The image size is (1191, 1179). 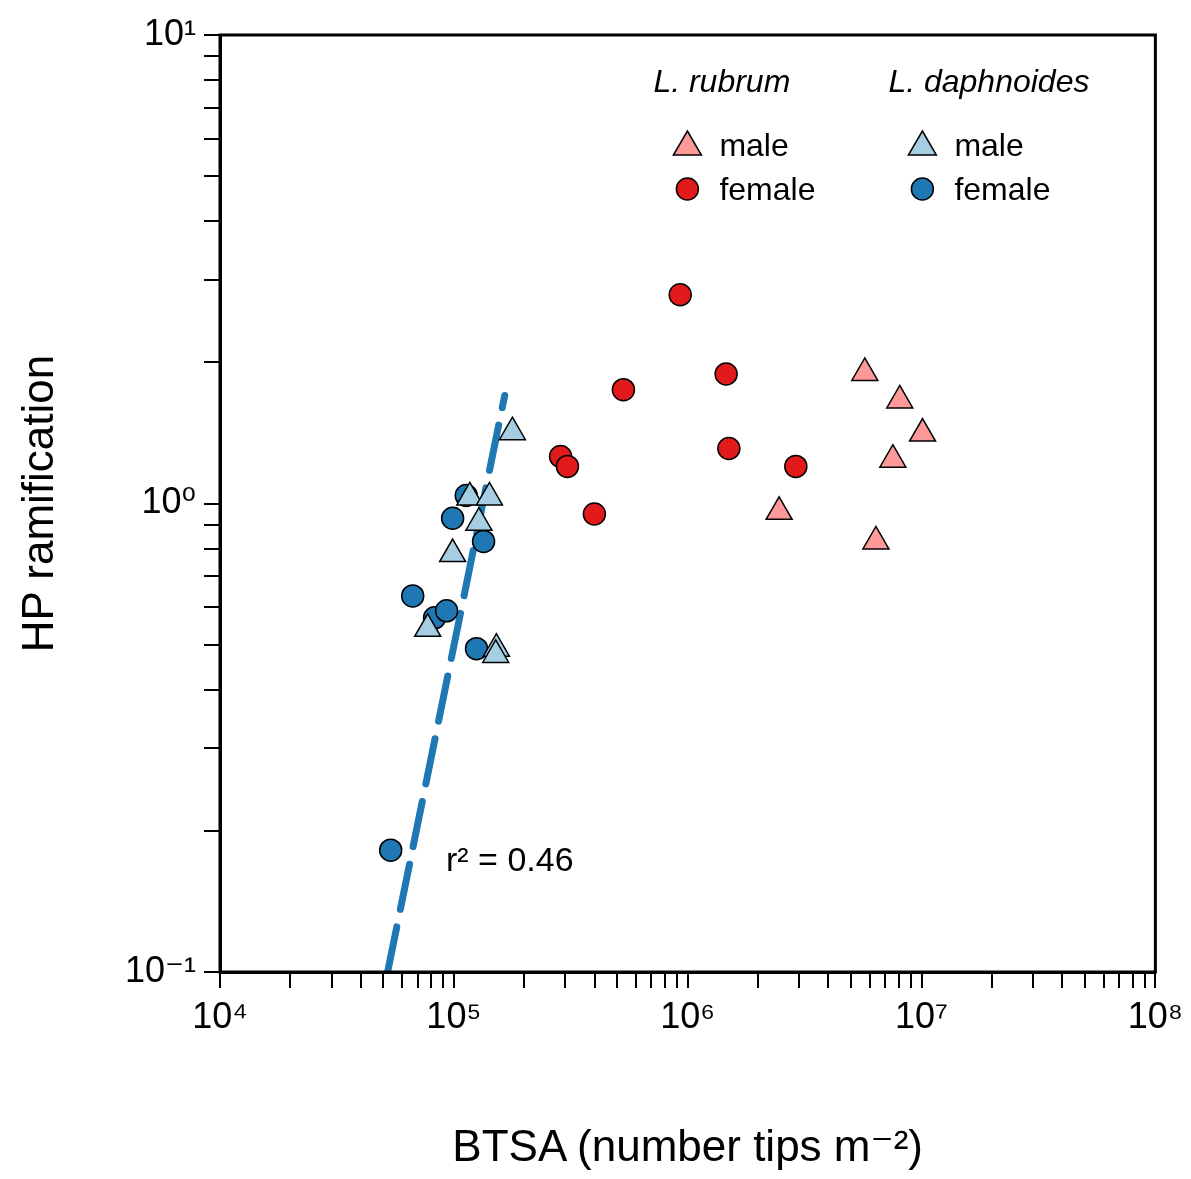 What do you see at coordinates (37, 503) in the screenshot?
I see `y-axis-title: HP ramification` at bounding box center [37, 503].